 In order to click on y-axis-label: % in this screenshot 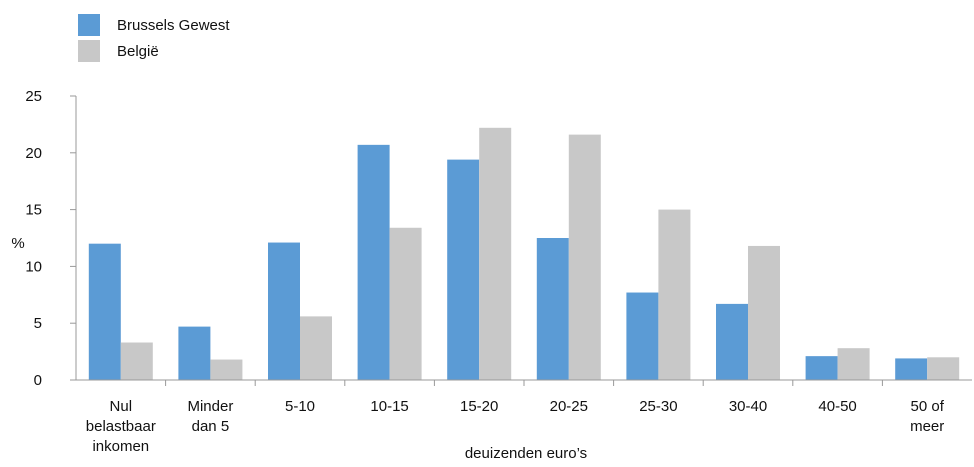, I will do `click(17, 243)`.